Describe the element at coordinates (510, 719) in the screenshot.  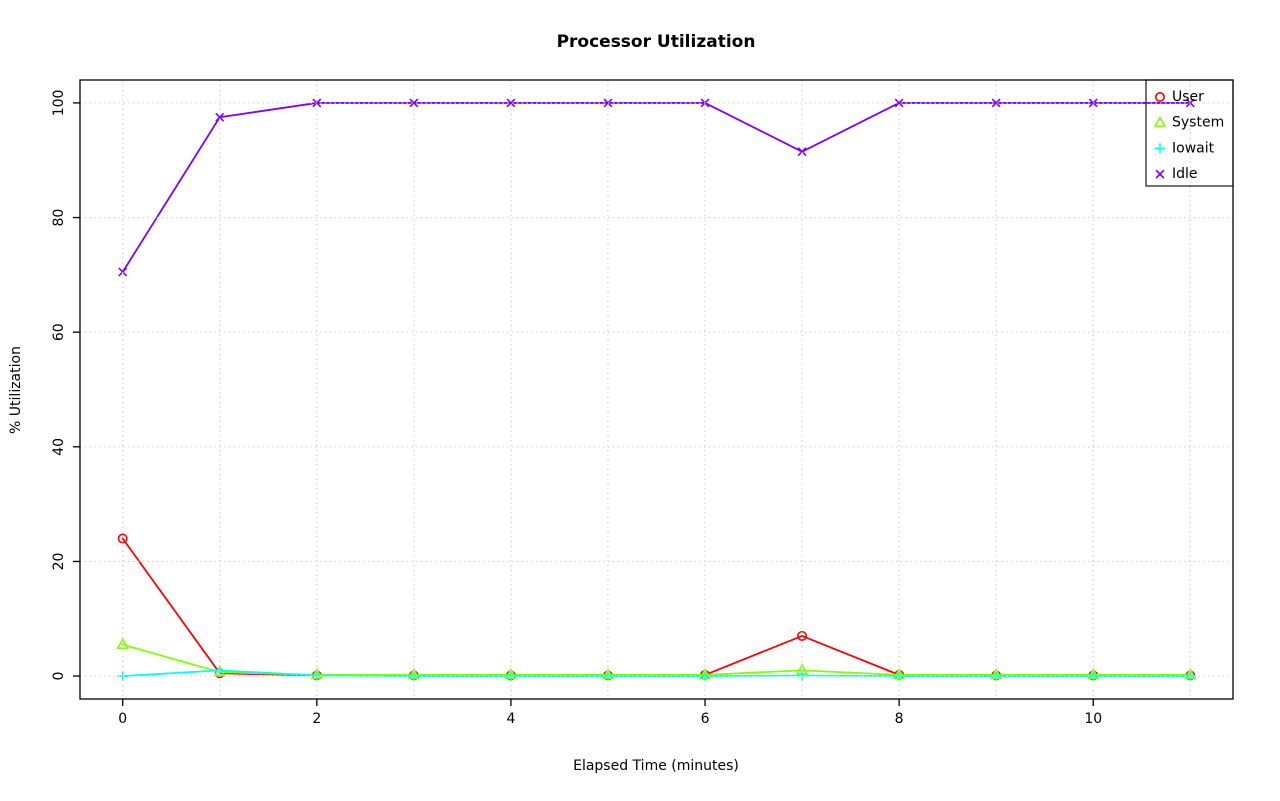
I see `x-tick-label: 4` at that location.